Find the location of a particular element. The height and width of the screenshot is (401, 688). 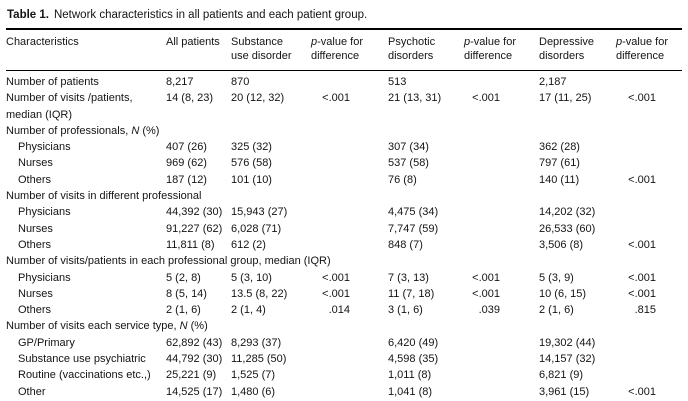

row-label: Others is located at coordinates (86, 310).